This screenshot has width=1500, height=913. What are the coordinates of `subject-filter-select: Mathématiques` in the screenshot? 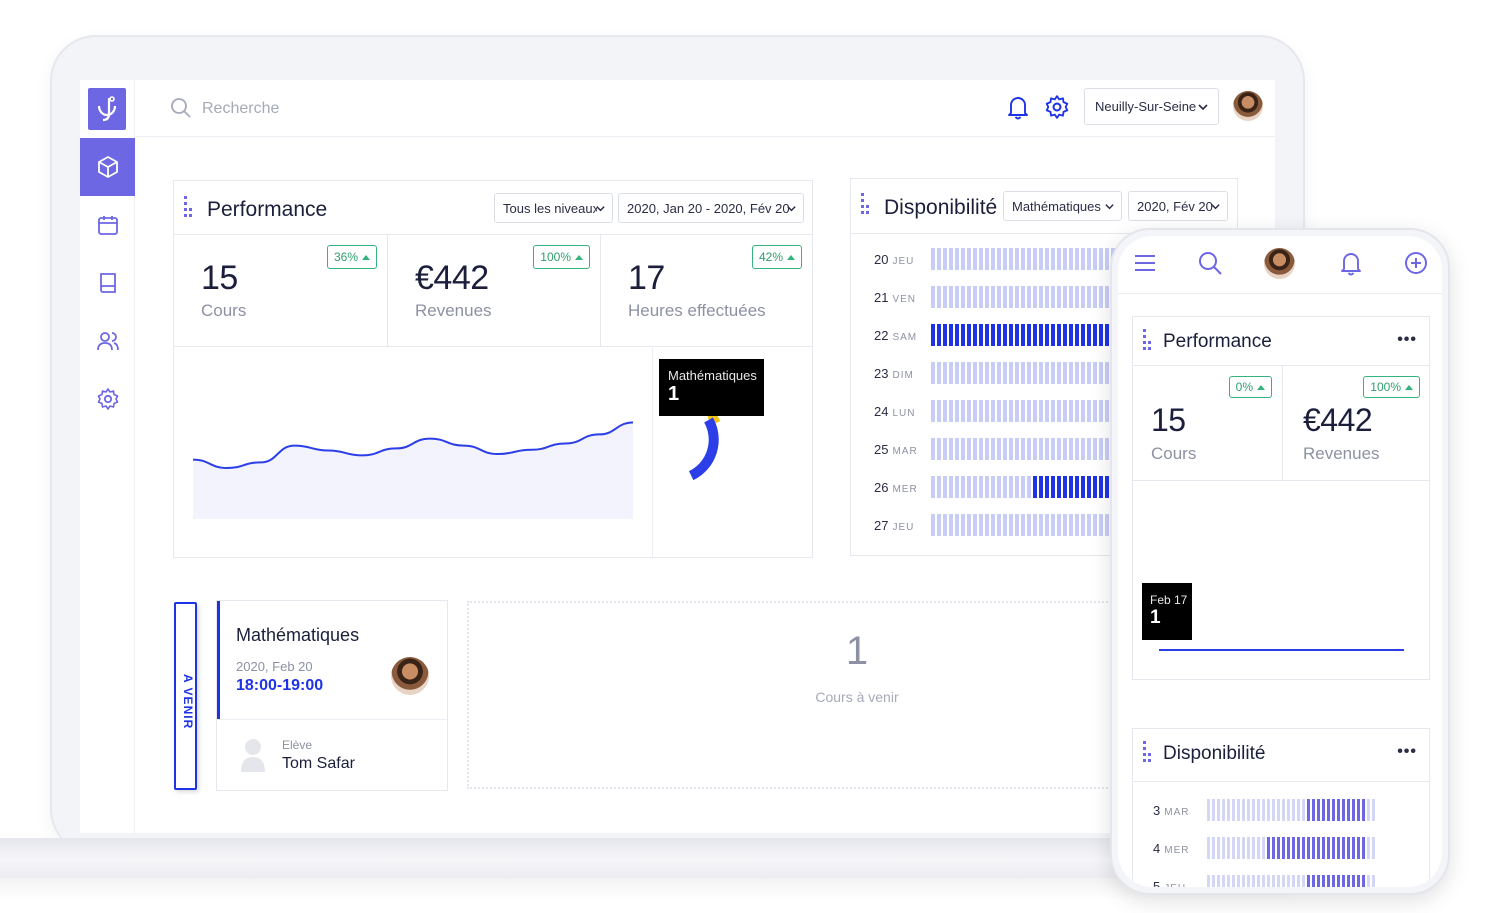 It's located at (1062, 206).